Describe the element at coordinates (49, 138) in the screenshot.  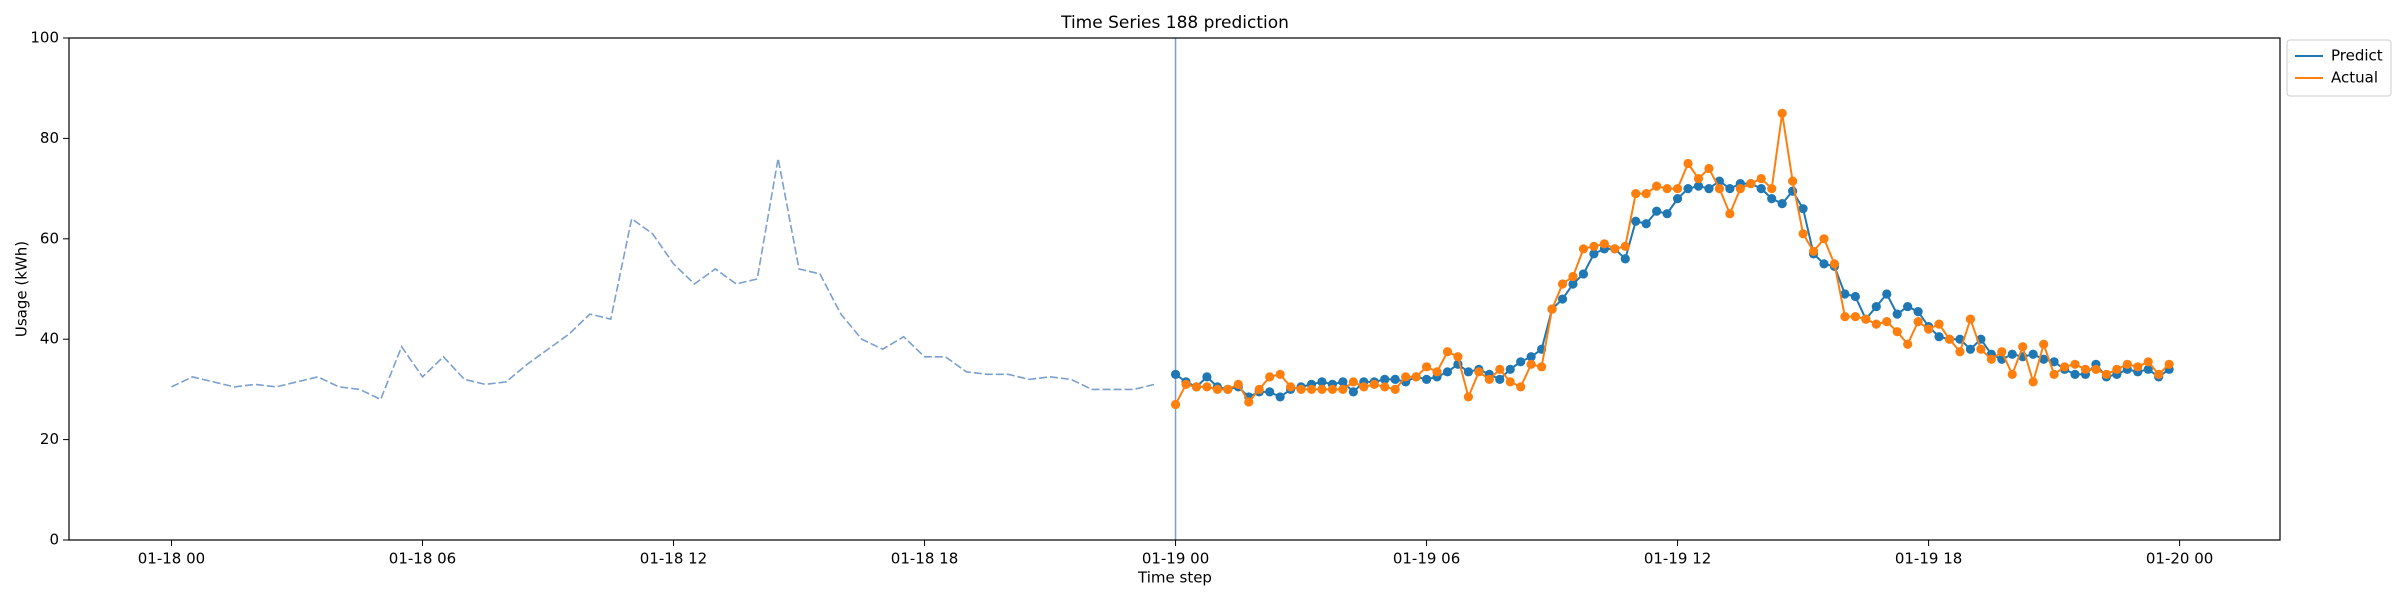
I see `y-tick-label: 80` at that location.